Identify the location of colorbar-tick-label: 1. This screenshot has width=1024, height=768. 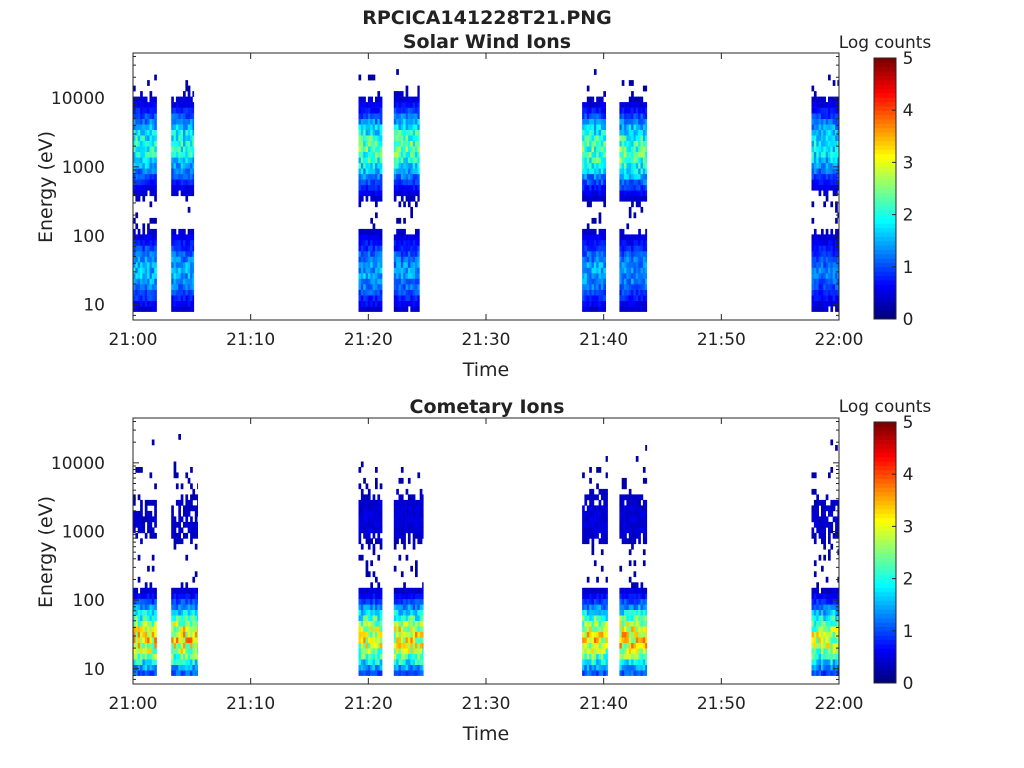
(908, 268).